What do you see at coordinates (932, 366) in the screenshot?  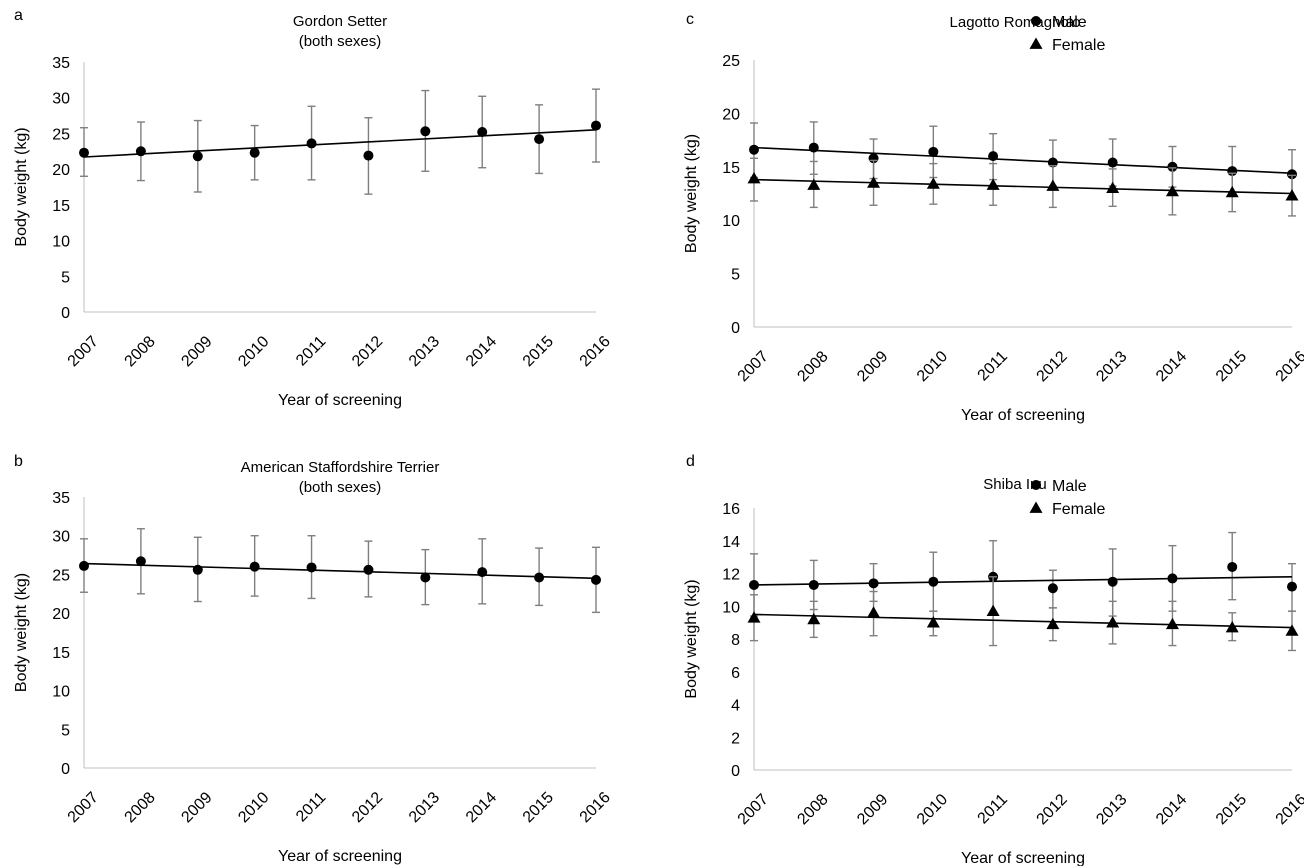 I see `x-tick-label: 2010` at bounding box center [932, 366].